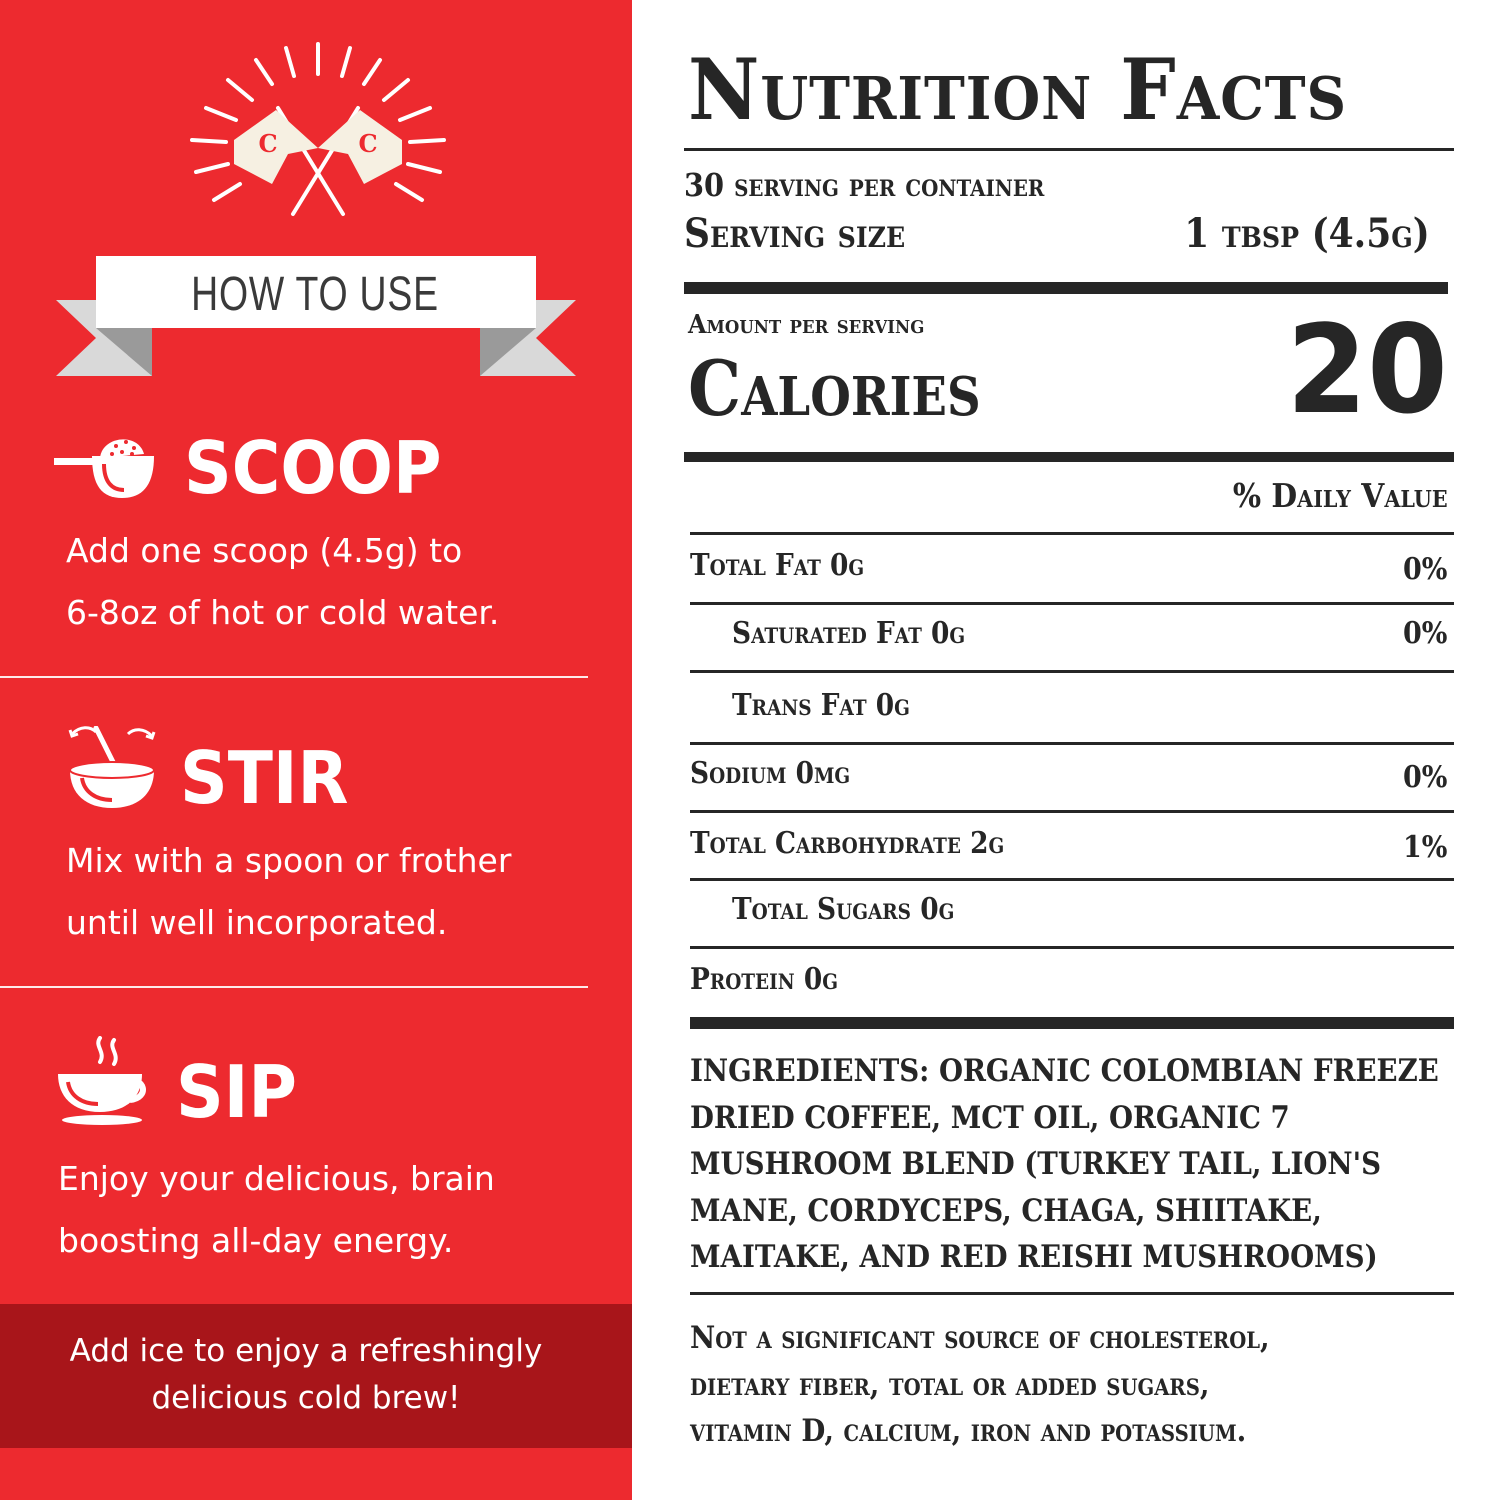 The width and height of the screenshot is (1500, 1500). I want to click on stir-bowl-icon, so click(112, 767).